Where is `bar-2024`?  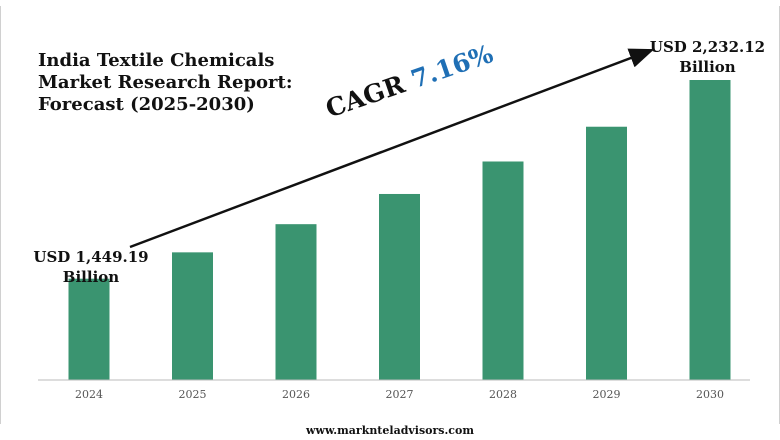 bar-2024 is located at coordinates (89, 329).